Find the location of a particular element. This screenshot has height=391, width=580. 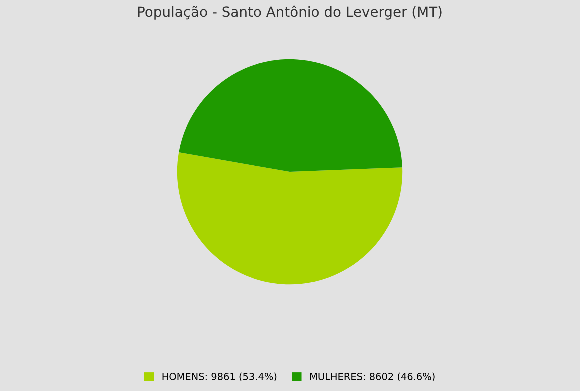

chart-title: População - Santo Antônio do Leverger (MT) is located at coordinates (290, 13).